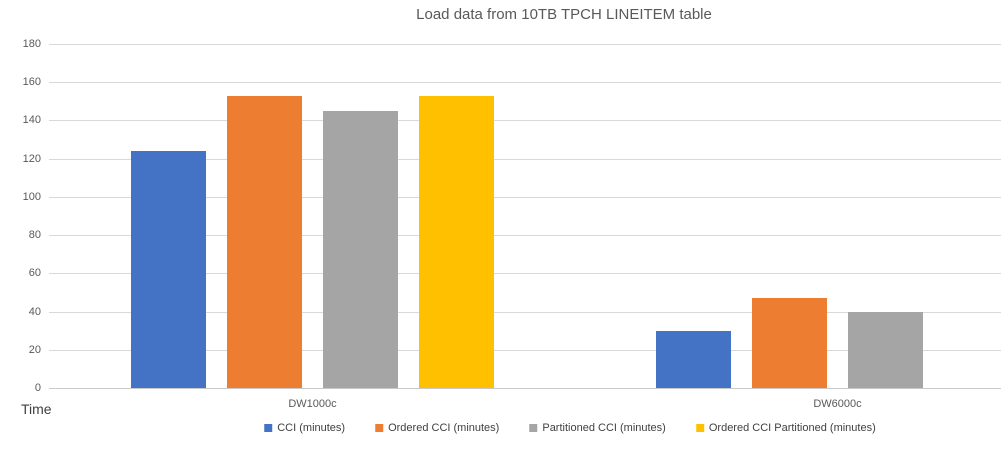 This screenshot has width=1004, height=452. I want to click on y-tick-label-60: 60, so click(34, 273).